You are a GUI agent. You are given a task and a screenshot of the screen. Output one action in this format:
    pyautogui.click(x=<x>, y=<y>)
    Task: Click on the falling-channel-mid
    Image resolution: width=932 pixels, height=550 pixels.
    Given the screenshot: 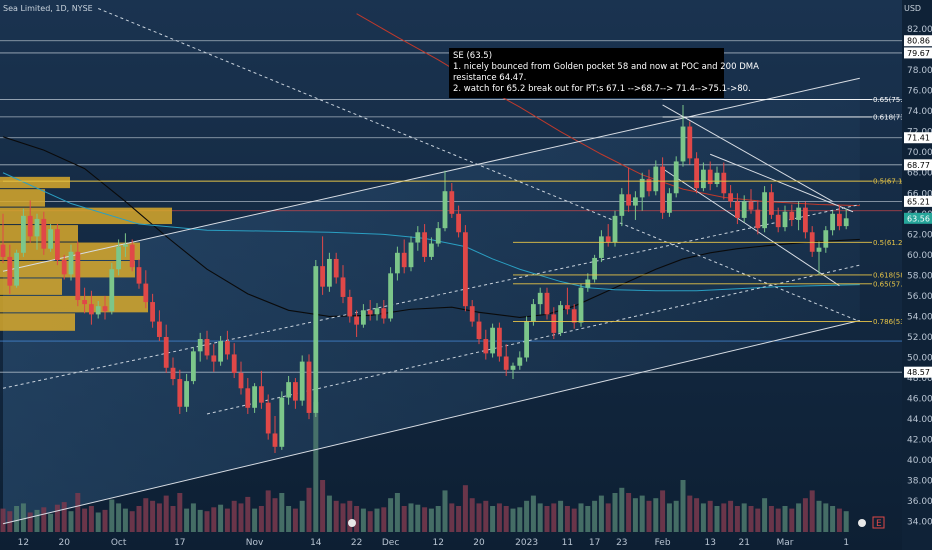 What is the action you would take?
    pyautogui.click(x=782, y=183)
    